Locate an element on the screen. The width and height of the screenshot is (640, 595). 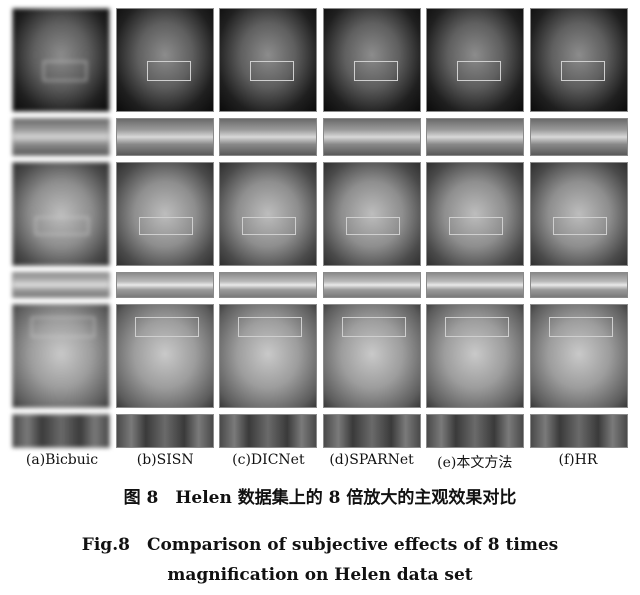
crop-2-dicnet is located at coordinates (268, 285).